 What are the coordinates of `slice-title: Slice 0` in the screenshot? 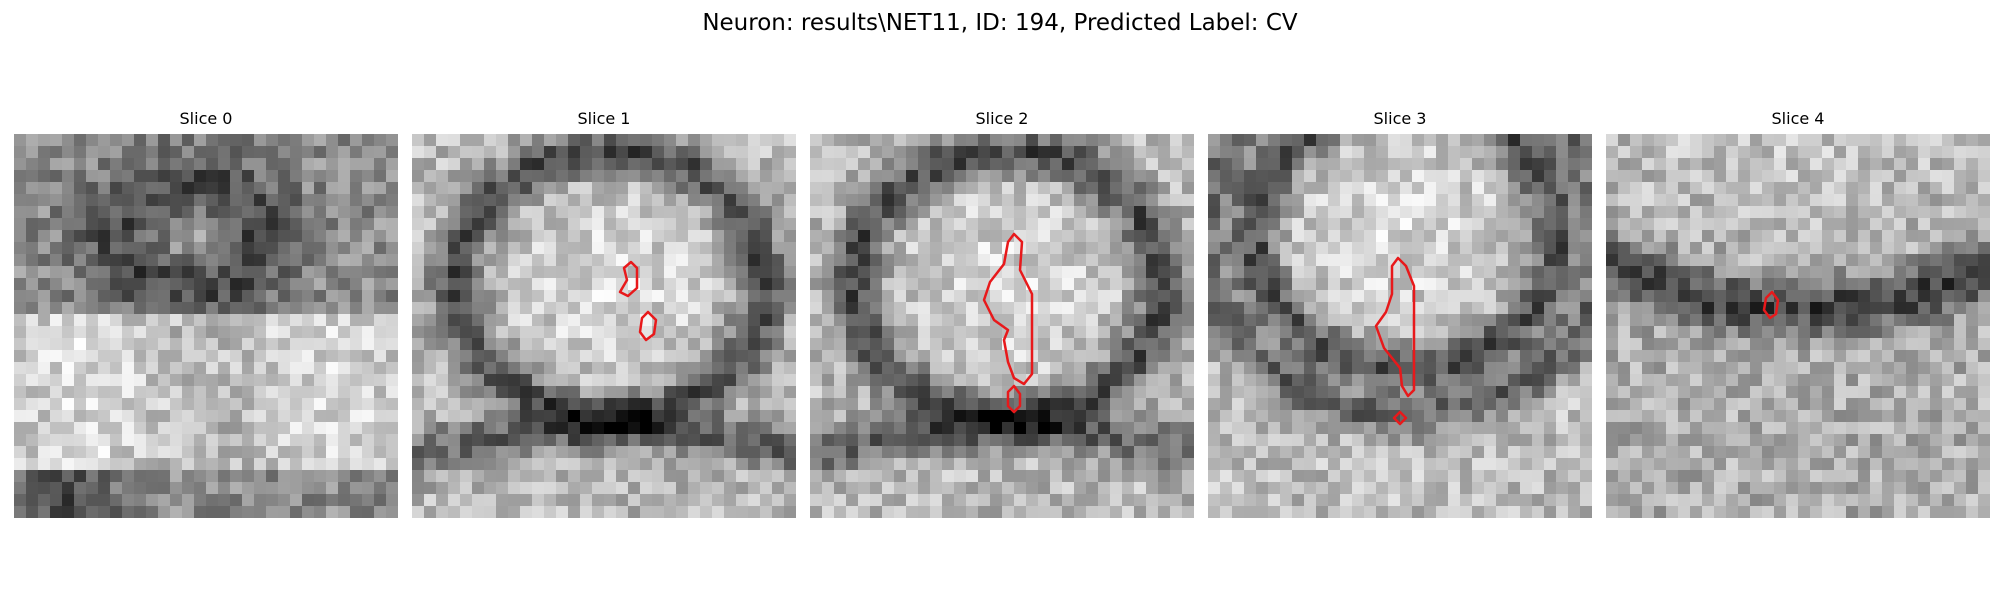 It's located at (206, 118).